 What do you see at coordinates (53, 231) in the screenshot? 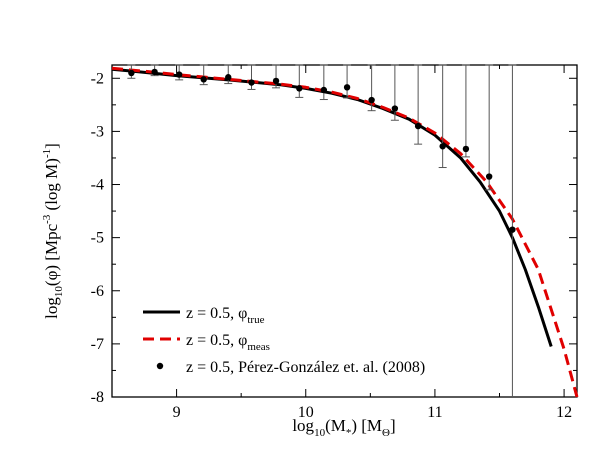
I see `y-axis-title: log10(φ) [Mpc-3 (log M)-1]` at bounding box center [53, 231].